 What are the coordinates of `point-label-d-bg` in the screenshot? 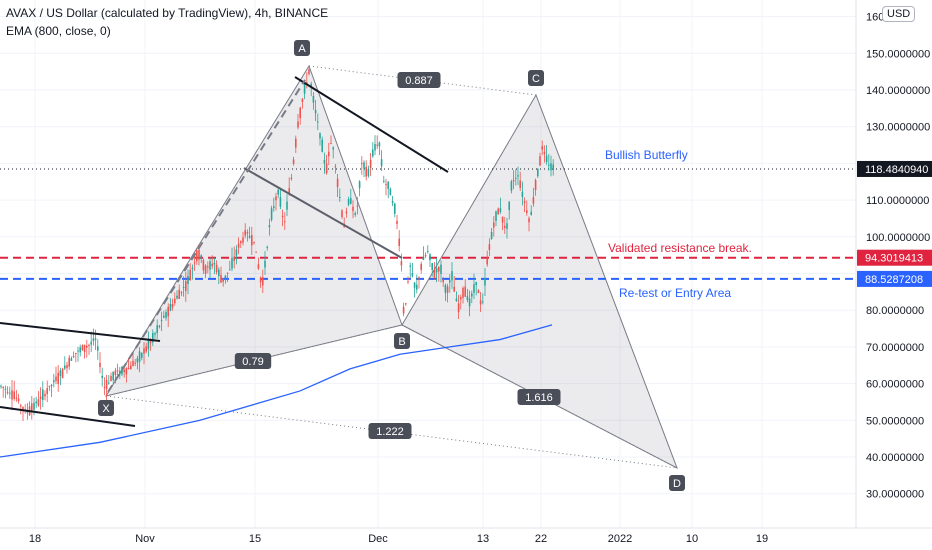 It's located at (677, 483).